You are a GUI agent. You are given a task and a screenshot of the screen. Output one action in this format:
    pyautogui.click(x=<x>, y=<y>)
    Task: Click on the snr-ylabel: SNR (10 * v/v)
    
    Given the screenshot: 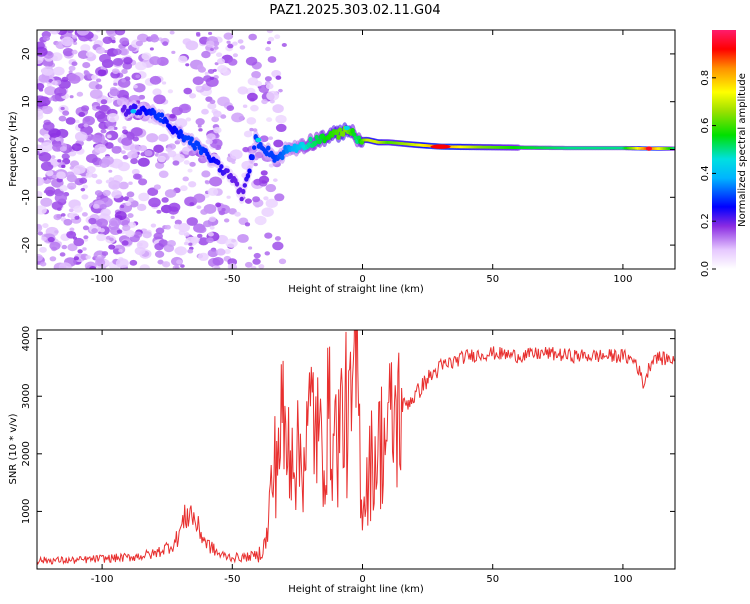 What is the action you would take?
    pyautogui.click(x=13, y=448)
    